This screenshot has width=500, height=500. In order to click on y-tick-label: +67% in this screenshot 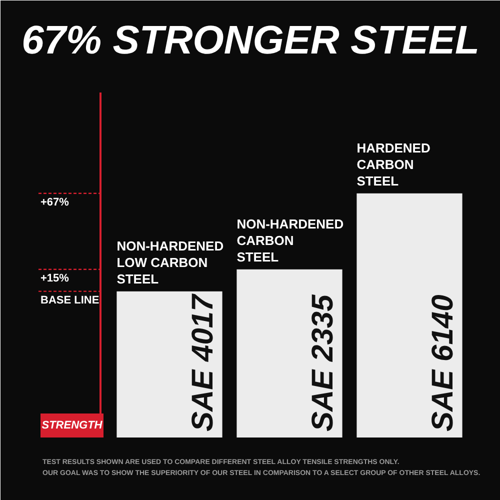, I will do `click(55, 202)`.